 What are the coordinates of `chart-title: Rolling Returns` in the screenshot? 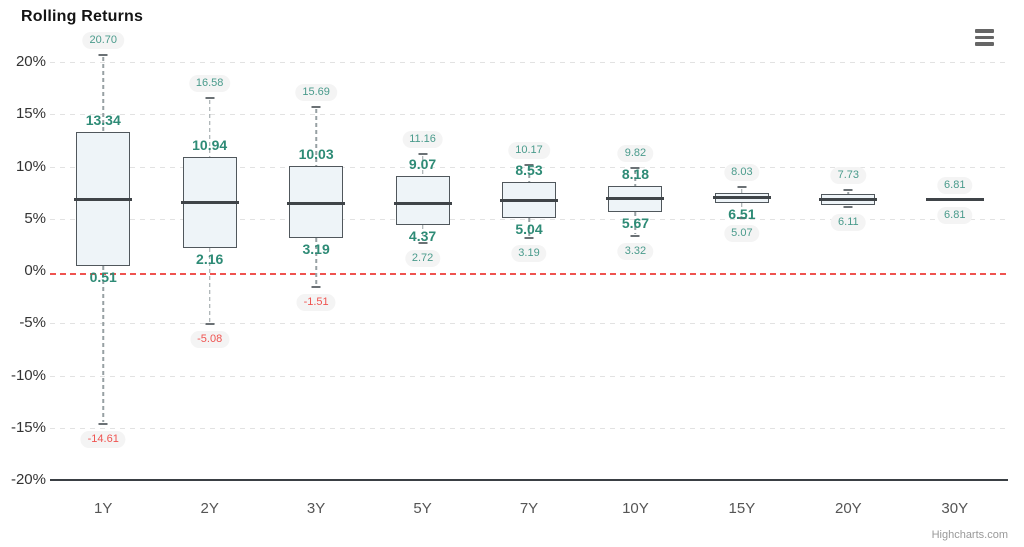 It's located at (82, 16).